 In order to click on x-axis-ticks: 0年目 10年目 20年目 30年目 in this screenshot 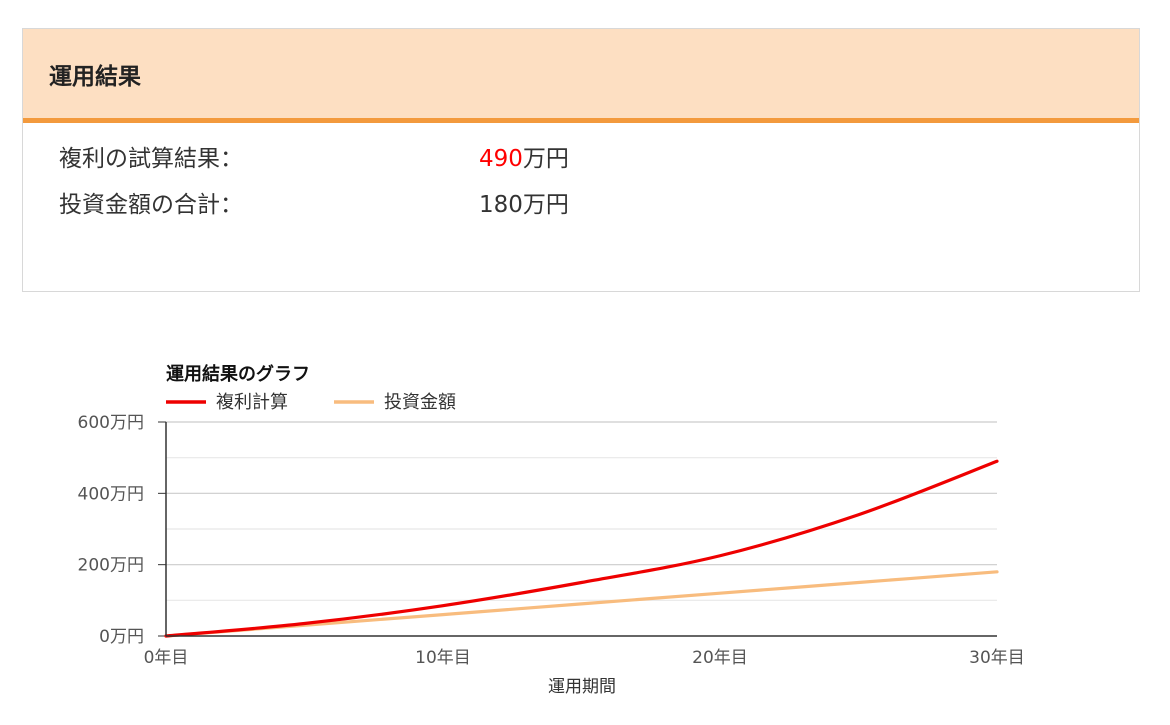, I will do `click(584, 658)`.